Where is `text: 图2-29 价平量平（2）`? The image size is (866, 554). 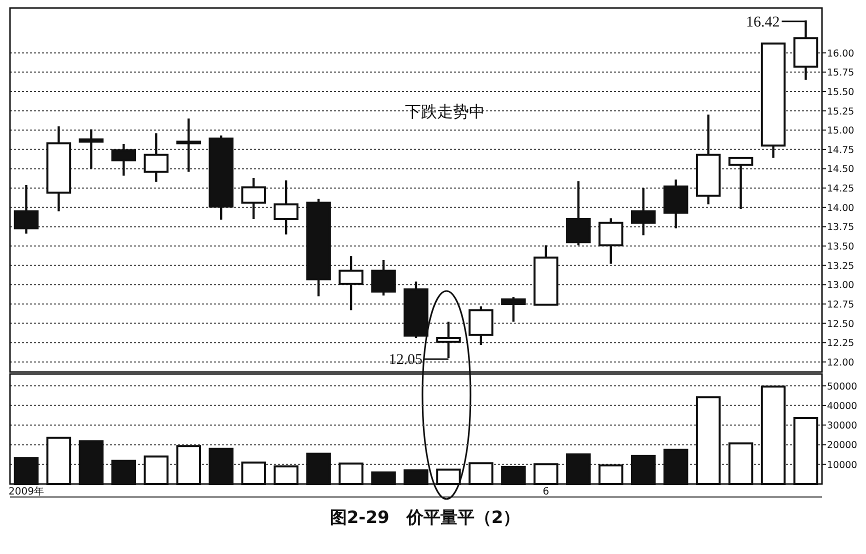 text: 图2-29 价平量平（2） is located at coordinates (425, 518).